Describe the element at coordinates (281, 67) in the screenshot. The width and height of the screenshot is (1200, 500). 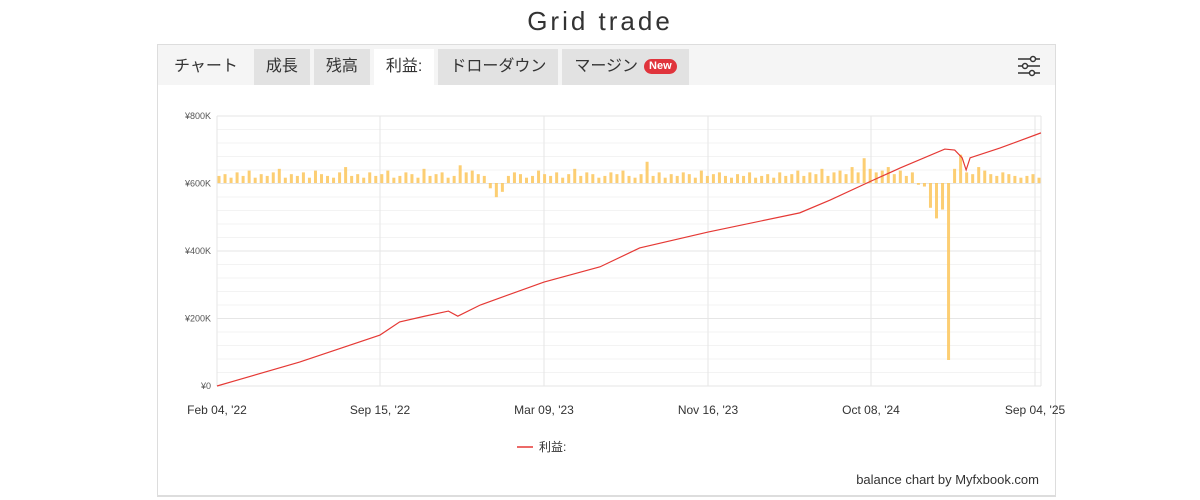
I see `tab-1: 成長` at that location.